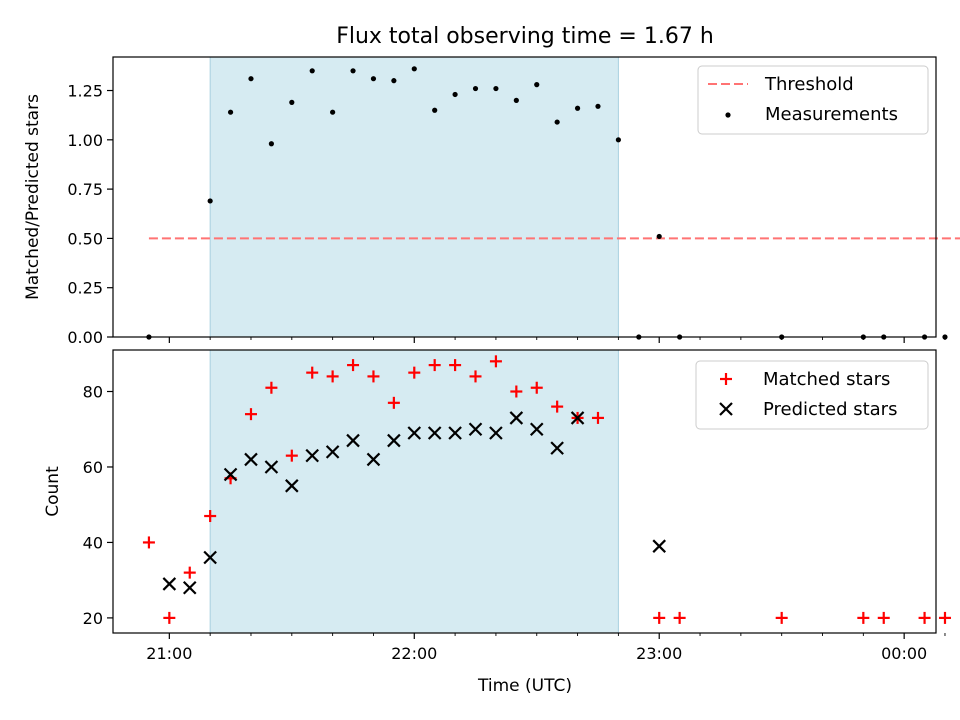 This screenshot has height=720, width=960. I want to click on top-y-tick-label: 0.25, so click(85, 288).